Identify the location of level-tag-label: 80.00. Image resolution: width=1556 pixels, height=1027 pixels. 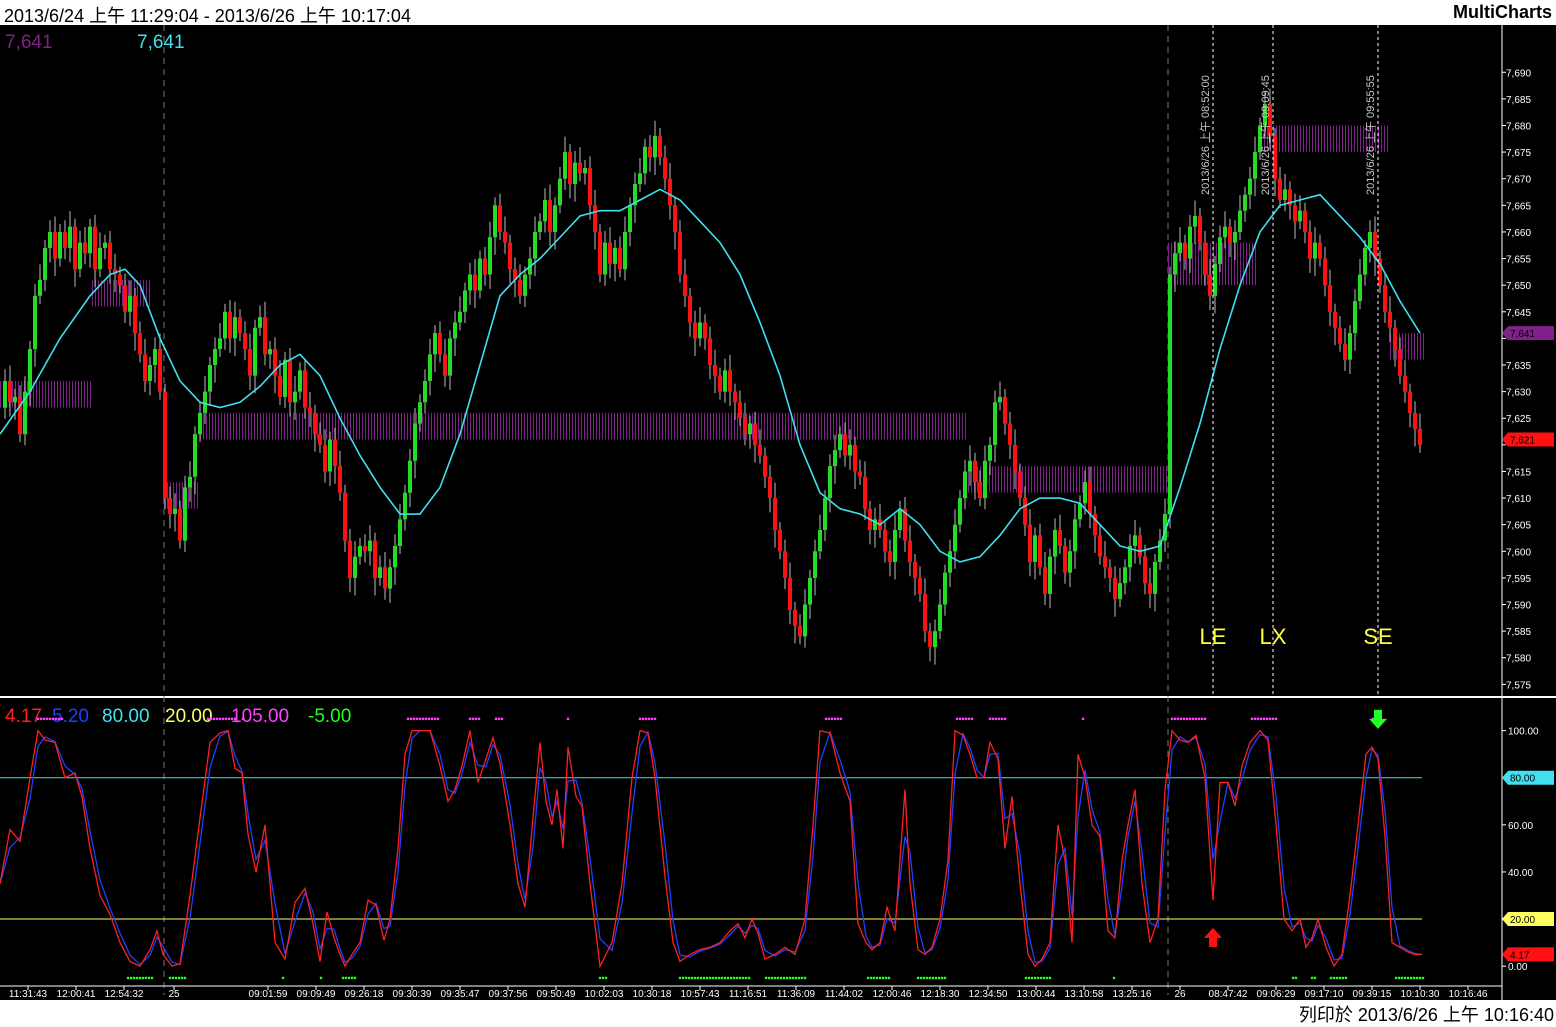
(1522, 779).